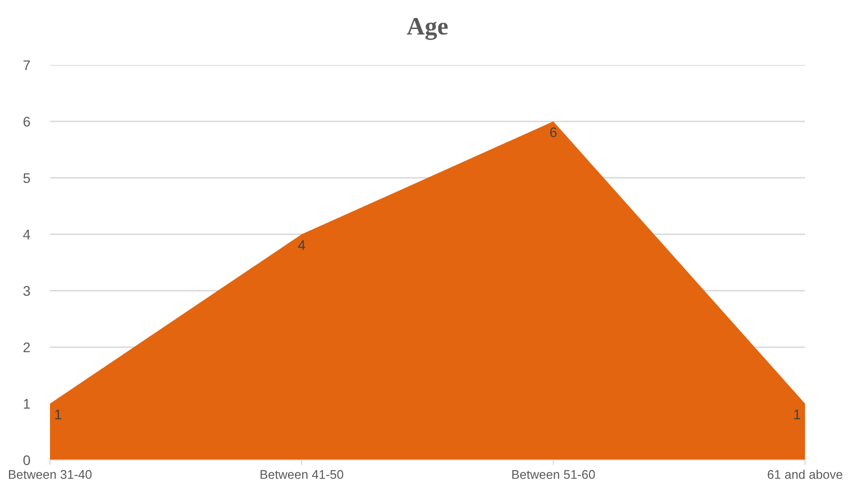 The width and height of the screenshot is (851, 496). I want to click on y-tick-label: 1, so click(27, 404).